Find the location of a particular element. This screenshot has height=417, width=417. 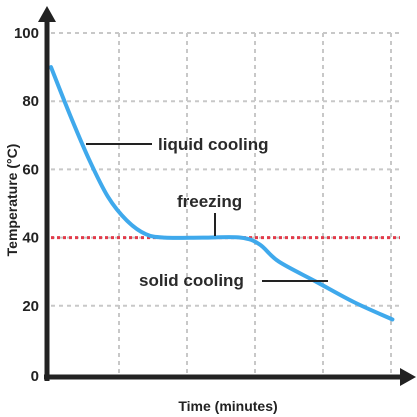

y-axis-arrowhead is located at coordinates (47, 14).